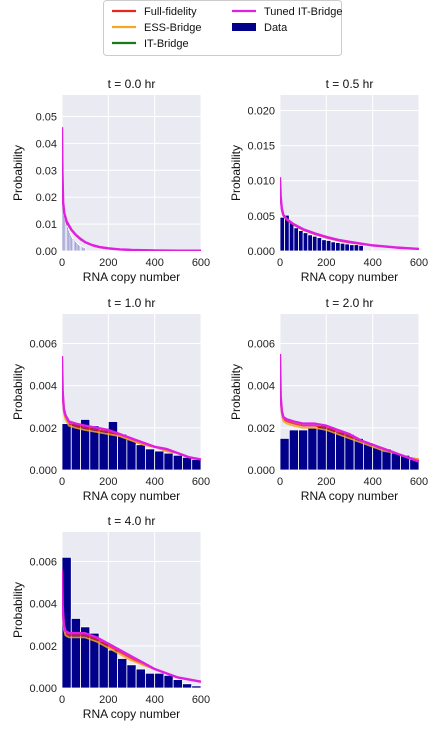  I want to click on y-tick-label: 0.05, so click(46, 118).